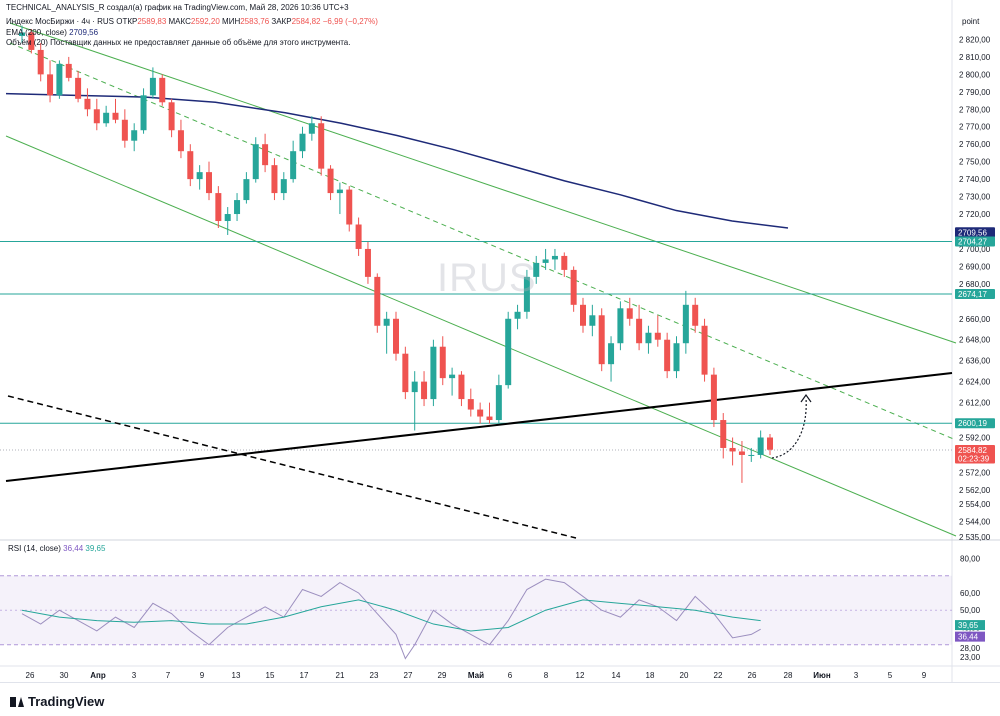 The height and width of the screenshot is (716, 1000). Describe the element at coordinates (972, 450) in the screenshot. I see `price-label-text: 2584,82` at that location.